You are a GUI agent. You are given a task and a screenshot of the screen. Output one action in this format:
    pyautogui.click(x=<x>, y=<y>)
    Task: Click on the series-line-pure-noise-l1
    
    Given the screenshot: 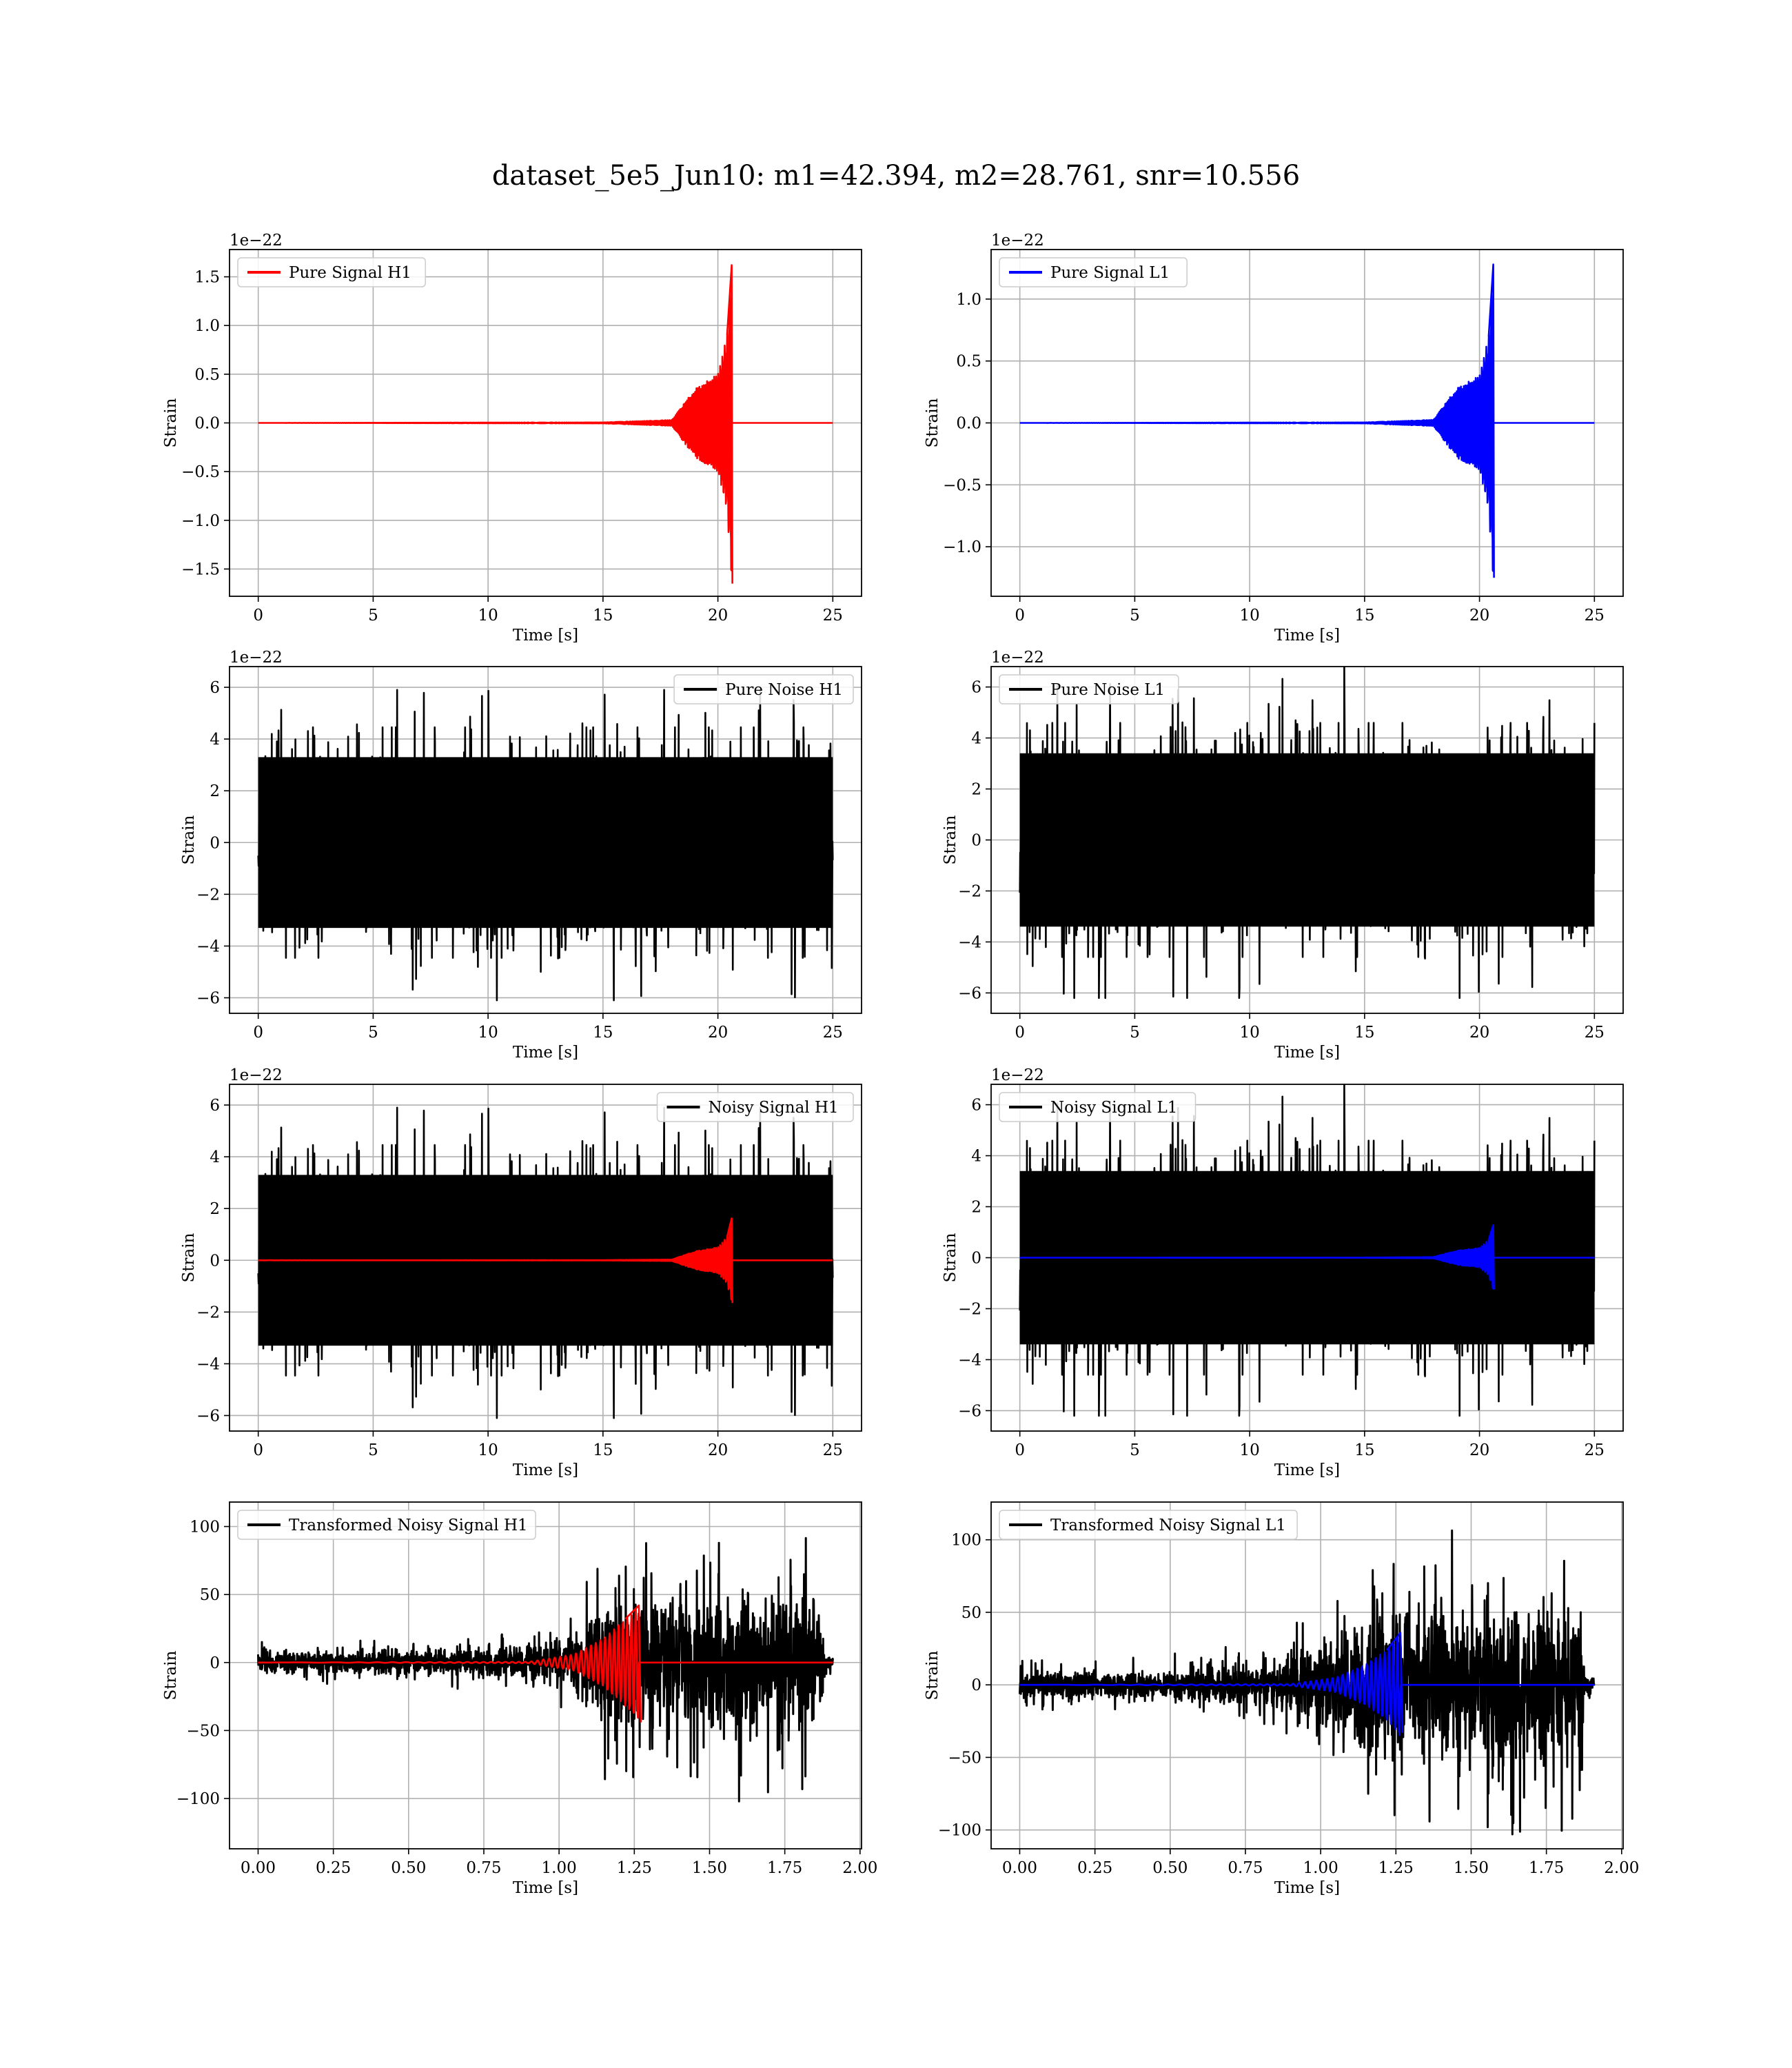 What is the action you would take?
    pyautogui.click(x=1307, y=833)
    